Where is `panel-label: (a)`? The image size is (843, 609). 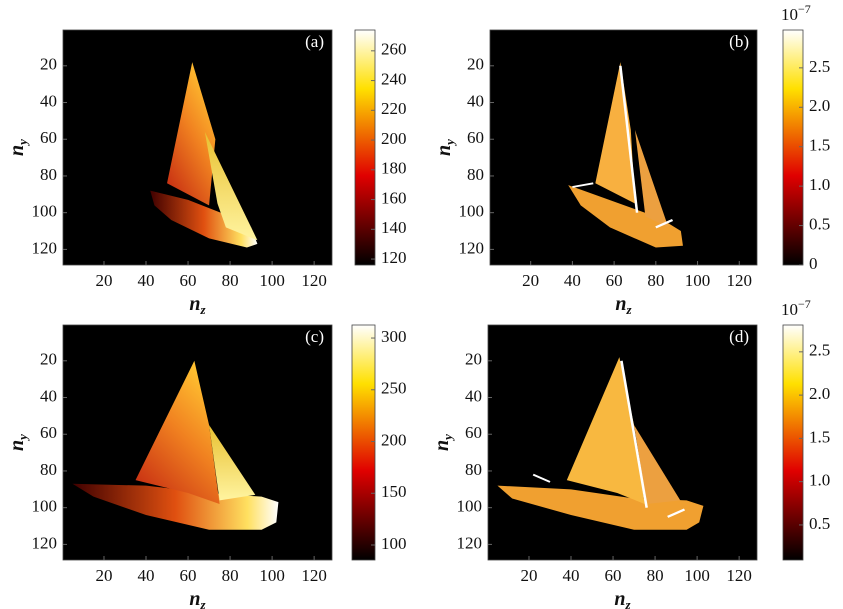 panel-label: (a) is located at coordinates (314, 41).